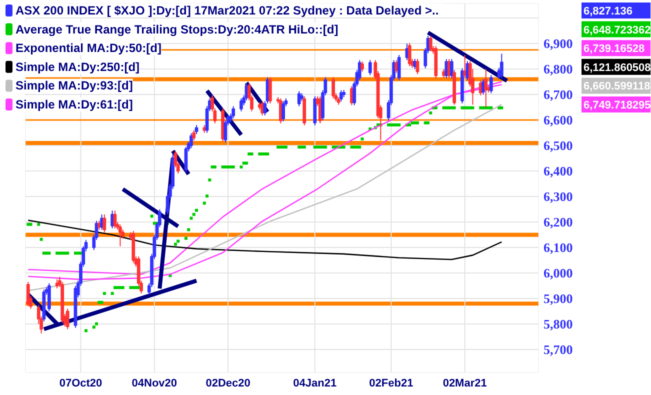 The height and width of the screenshot is (395, 651). I want to click on y-tick-label: 6,700, so click(558, 94).